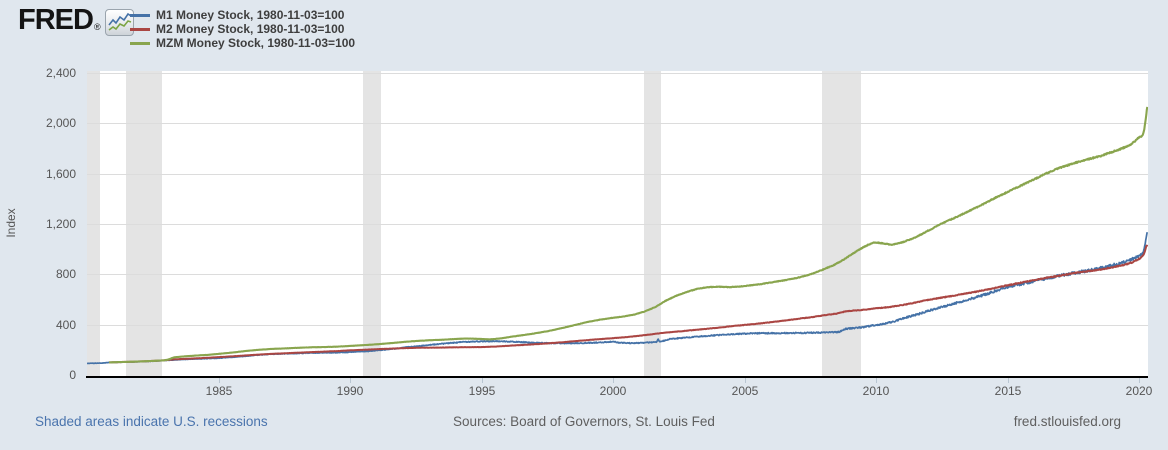 The height and width of the screenshot is (450, 1168). Describe the element at coordinates (482, 391) in the screenshot. I see `x-tick-label: 1995` at that location.